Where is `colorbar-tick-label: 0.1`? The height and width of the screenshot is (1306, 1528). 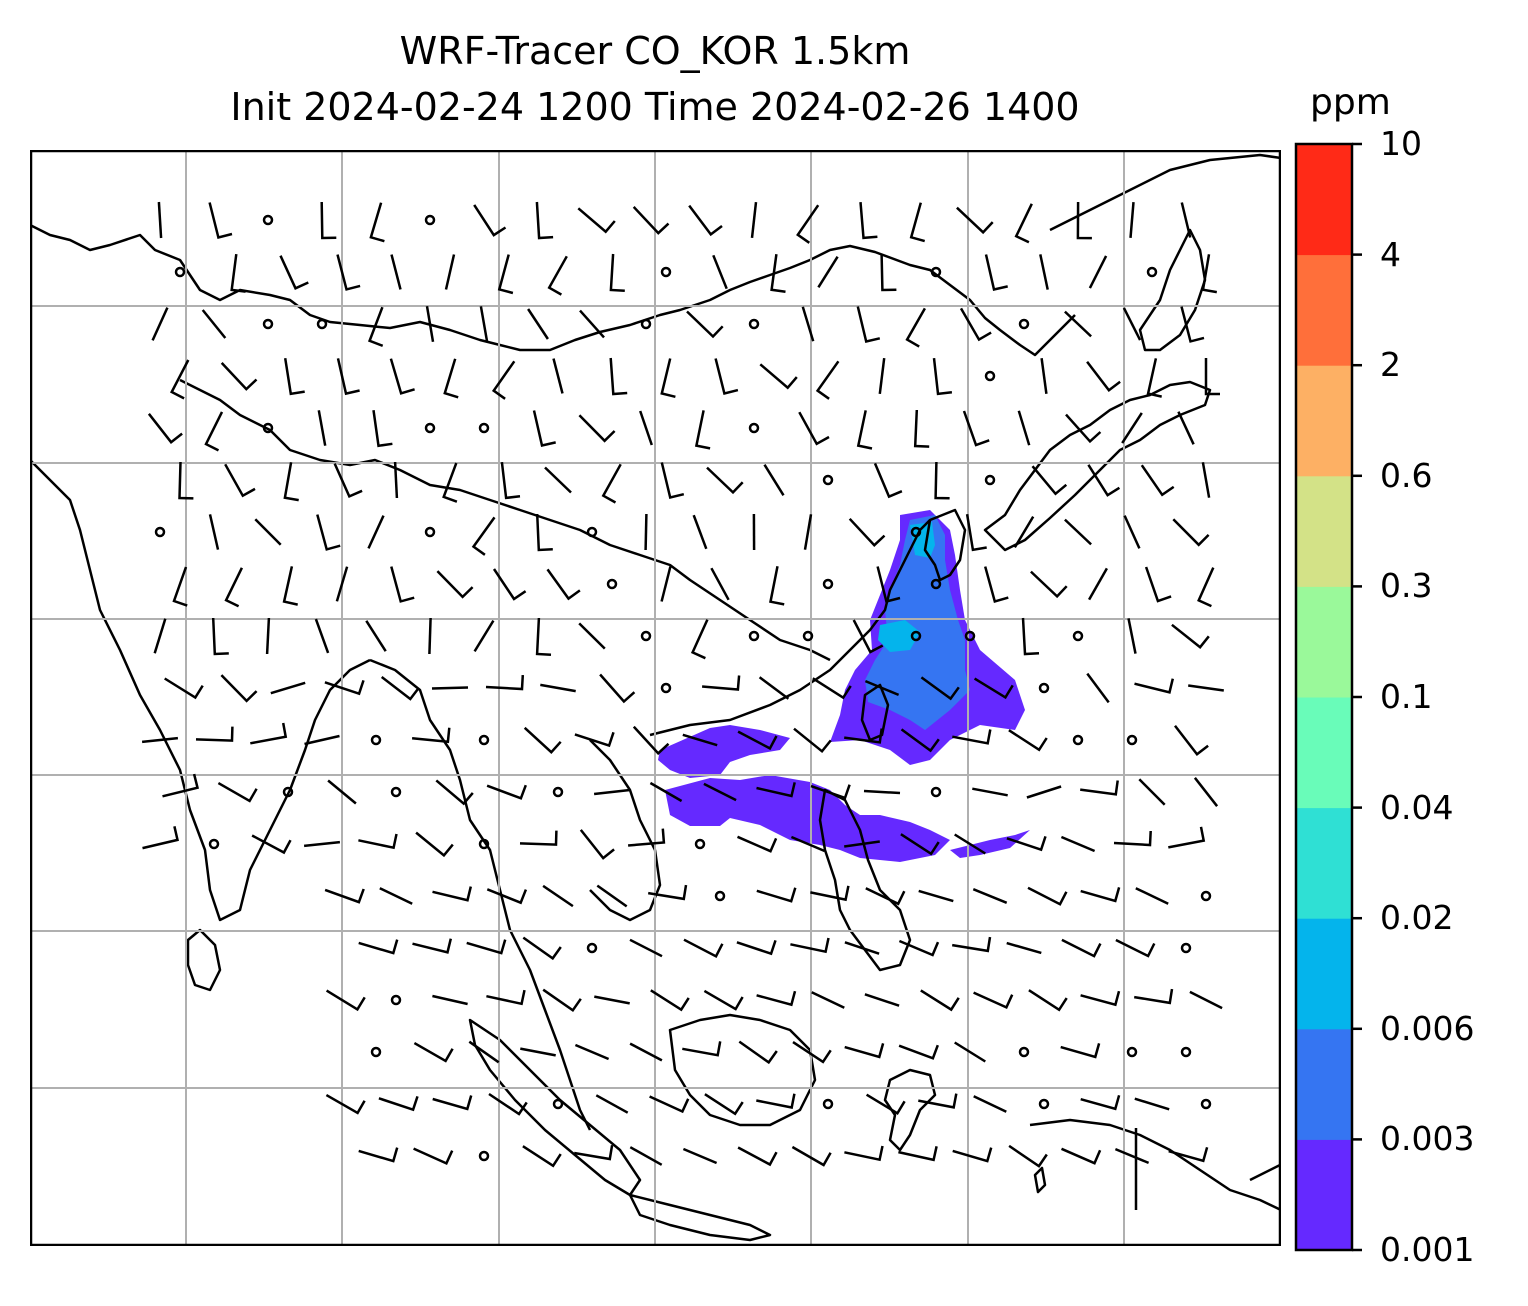
colorbar-tick-label: 0.1 is located at coordinates (1406, 696).